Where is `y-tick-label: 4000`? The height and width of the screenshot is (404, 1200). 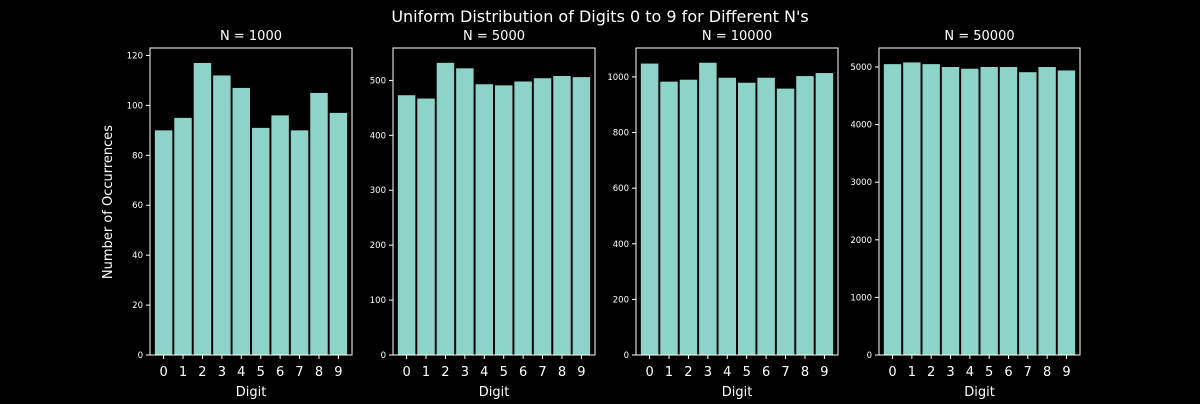
y-tick-label: 4000 is located at coordinates (861, 126).